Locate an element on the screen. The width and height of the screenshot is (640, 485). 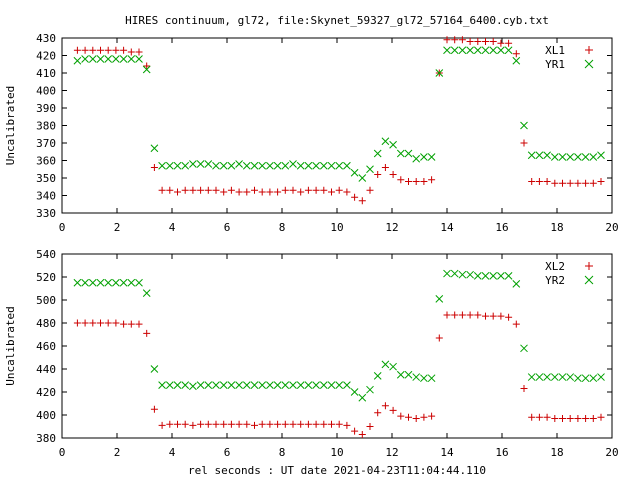
top-legend-label-yr1: YR1 is located at coordinates (555, 64).